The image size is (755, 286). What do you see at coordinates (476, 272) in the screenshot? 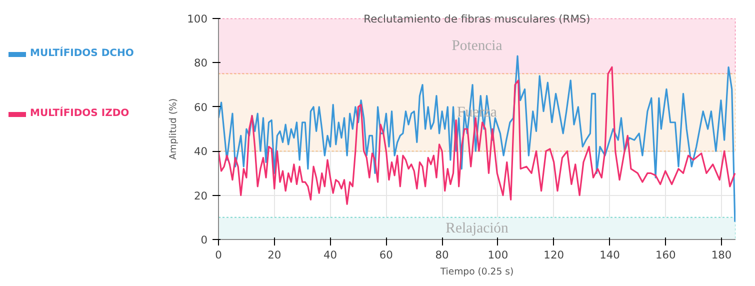
I see `x-axis-title: Tiempo (0.25 s)` at bounding box center [476, 272].